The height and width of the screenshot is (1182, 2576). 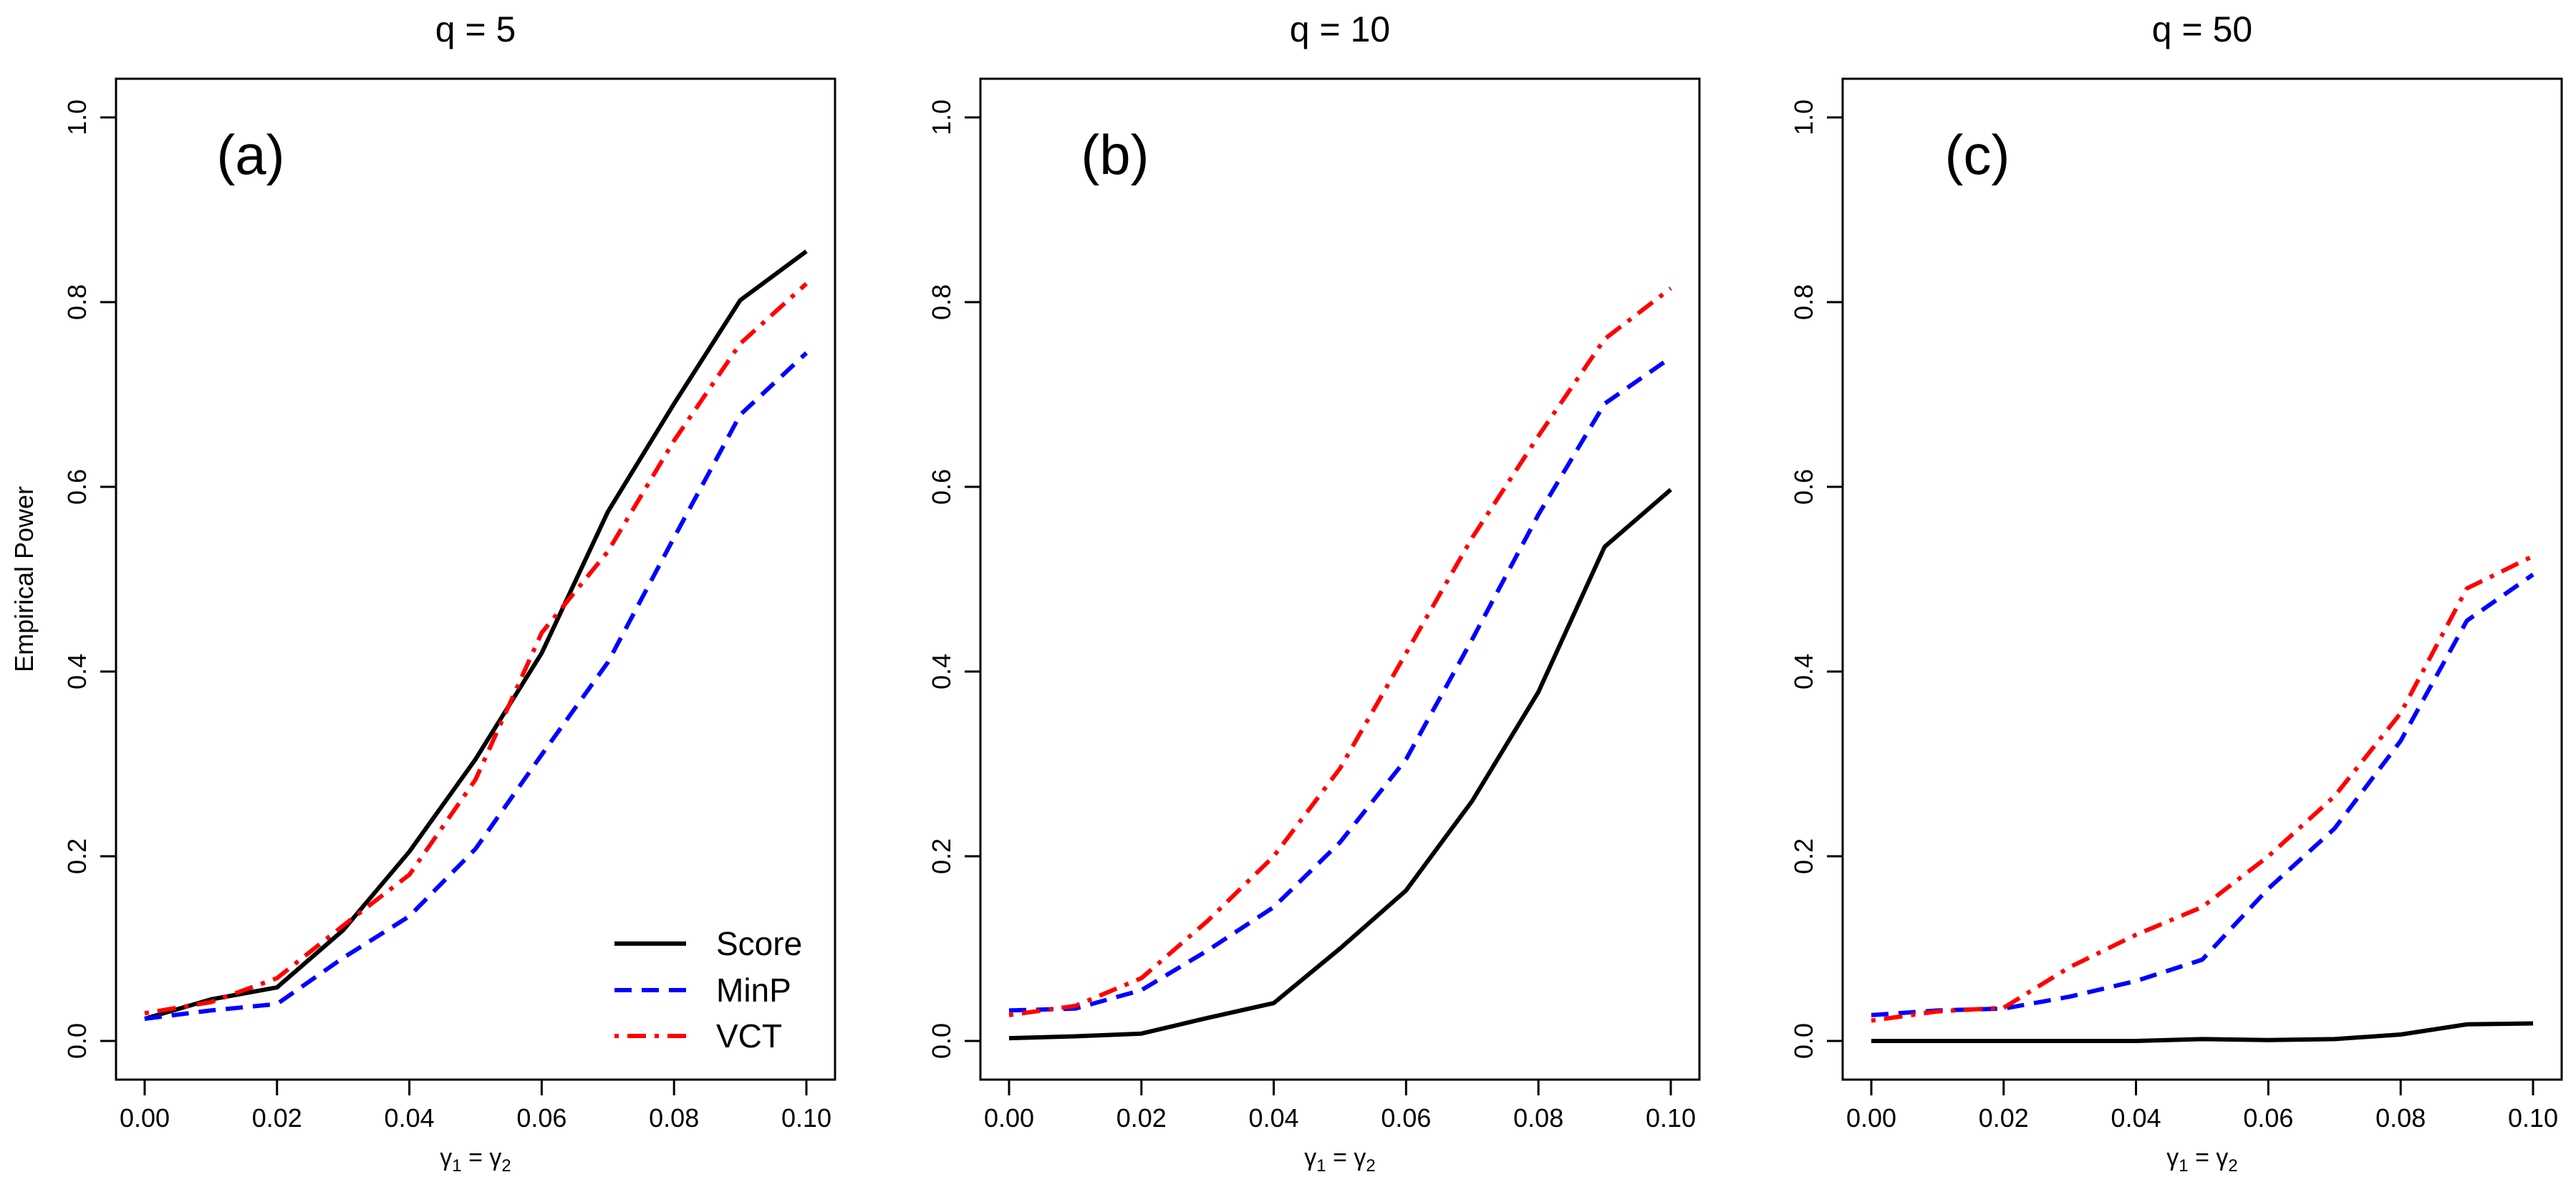 What do you see at coordinates (475, 29) in the screenshot?
I see `panel-title: q = 5` at bounding box center [475, 29].